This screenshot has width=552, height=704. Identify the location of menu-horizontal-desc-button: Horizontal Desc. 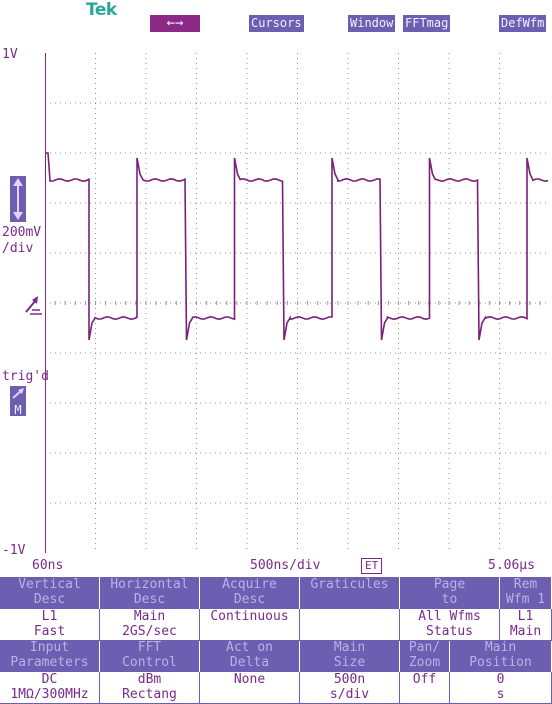
(149, 593).